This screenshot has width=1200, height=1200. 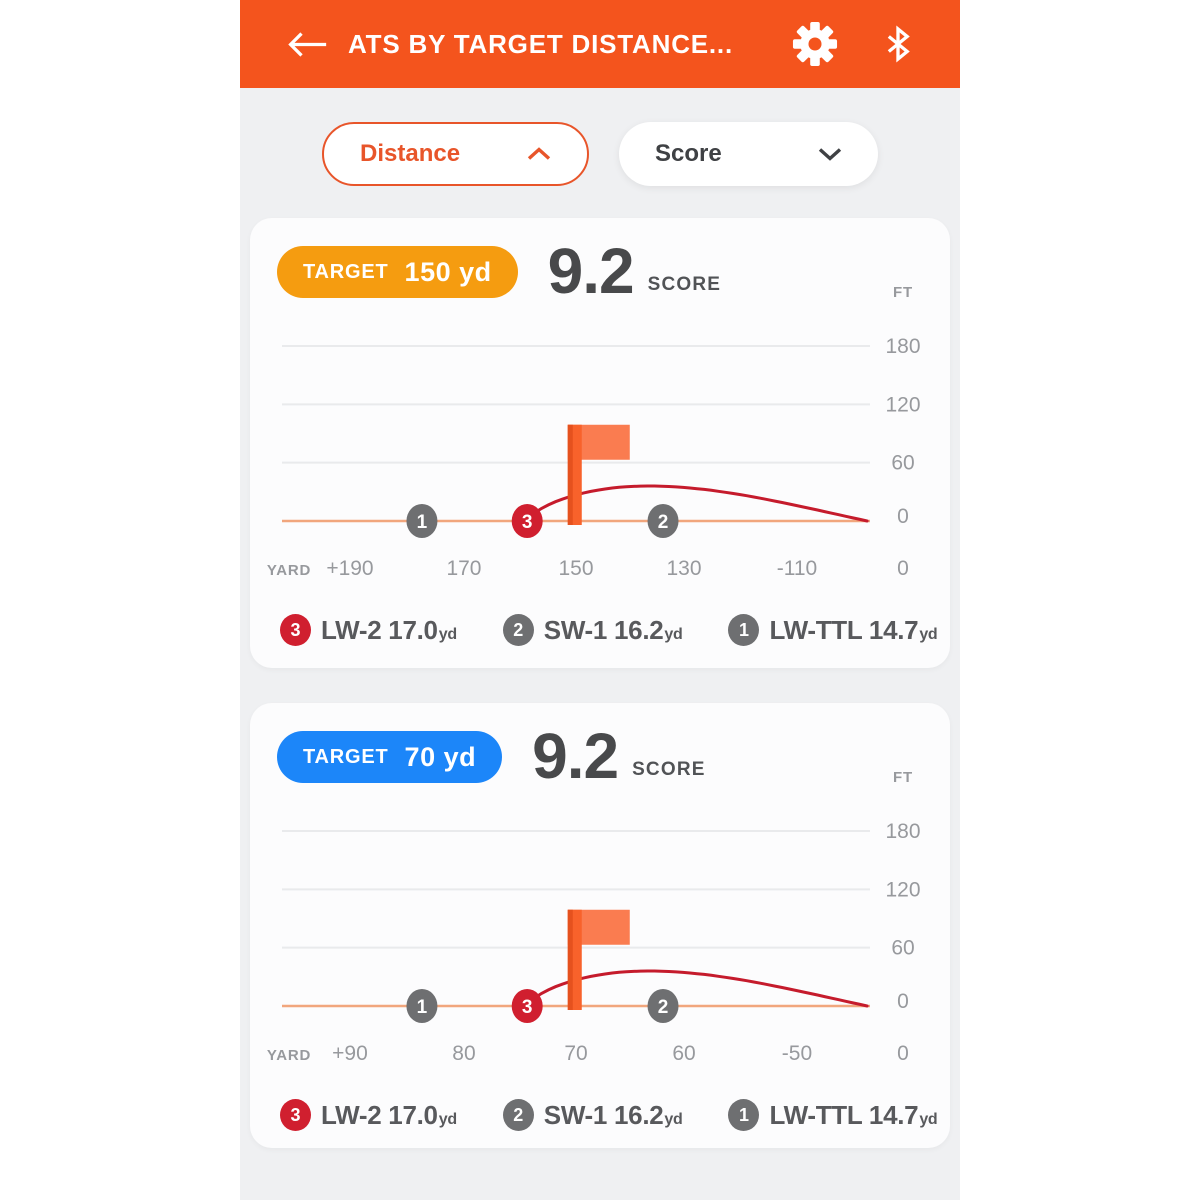 I want to click on x-tick-label: 130, so click(x=683, y=568).